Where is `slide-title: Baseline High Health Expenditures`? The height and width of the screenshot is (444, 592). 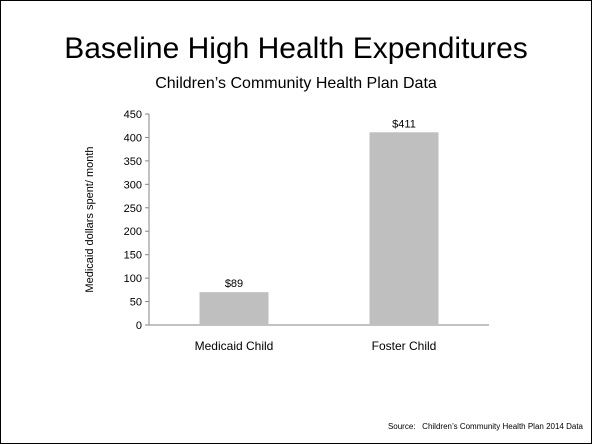 slide-title: Baseline High Health Expenditures is located at coordinates (296, 48).